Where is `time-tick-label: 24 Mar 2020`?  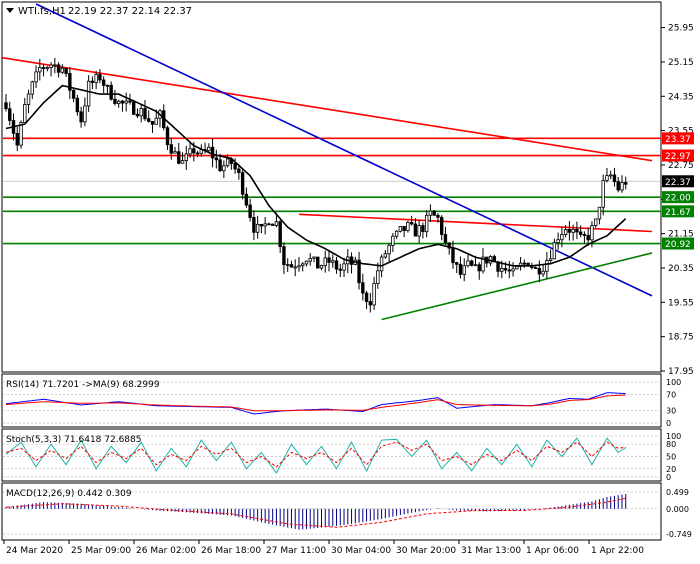 time-tick-label: 24 Mar 2020 is located at coordinates (34, 551).